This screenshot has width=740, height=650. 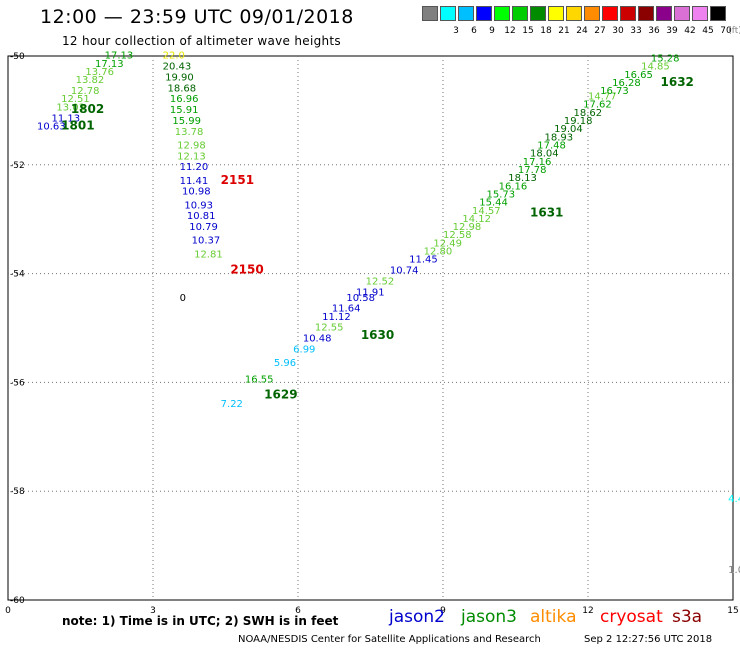 What do you see at coordinates (197, 17) in the screenshot?
I see `map-title: 12:00 — 23:59 UTC 09/01/2018` at bounding box center [197, 17].